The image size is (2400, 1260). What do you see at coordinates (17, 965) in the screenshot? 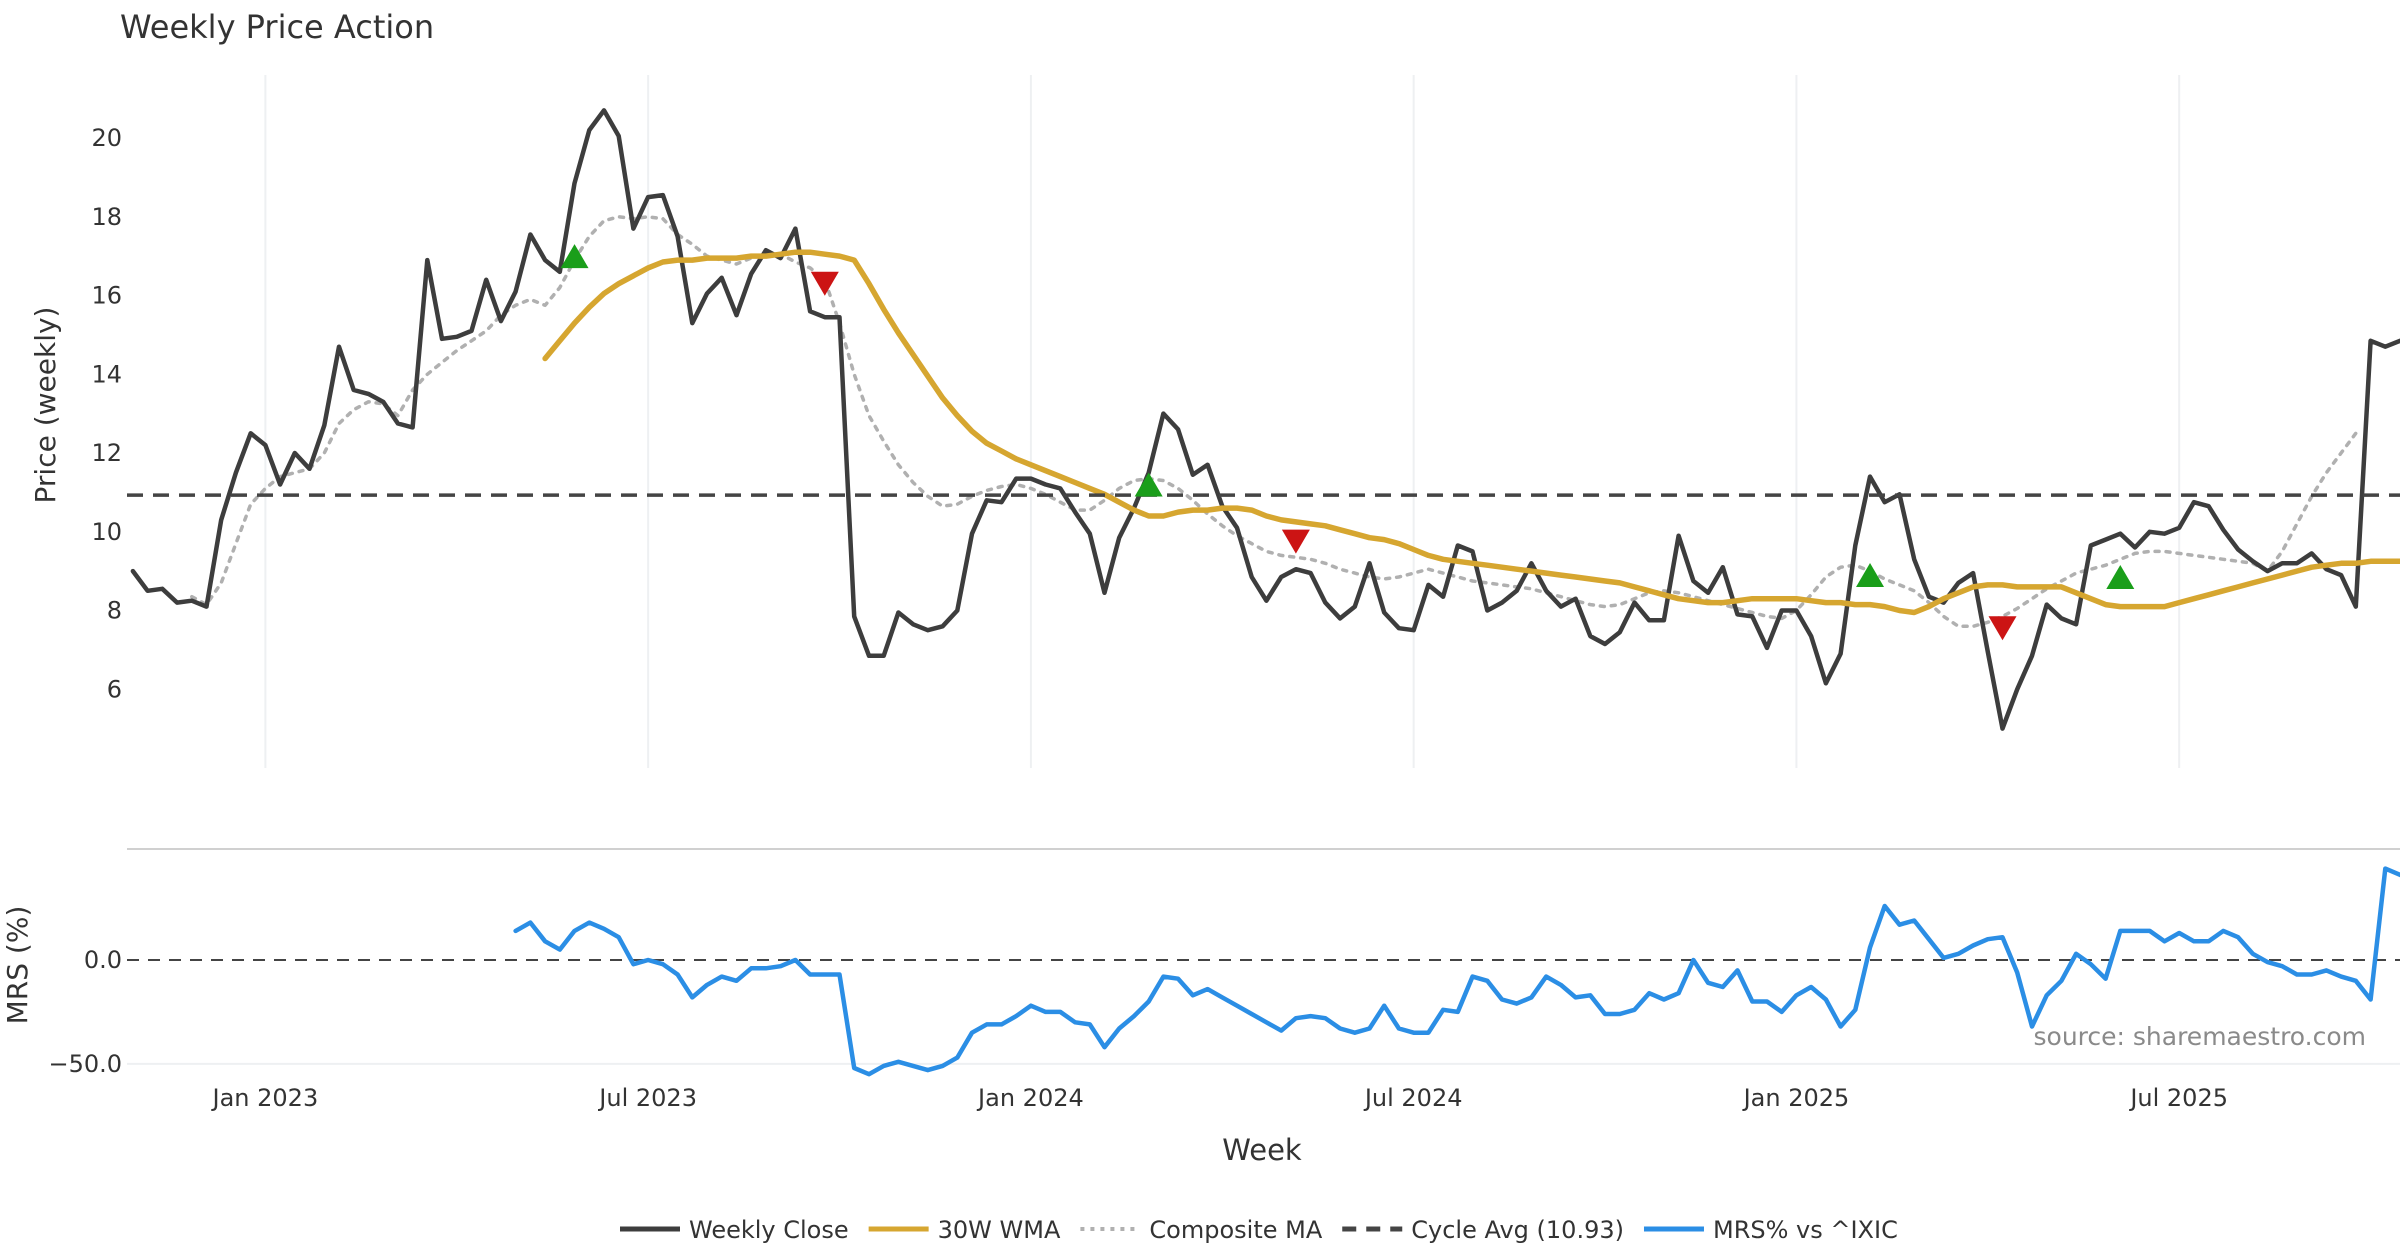
I see `mrs-y-axis-label: MRS (%)` at bounding box center [17, 965].